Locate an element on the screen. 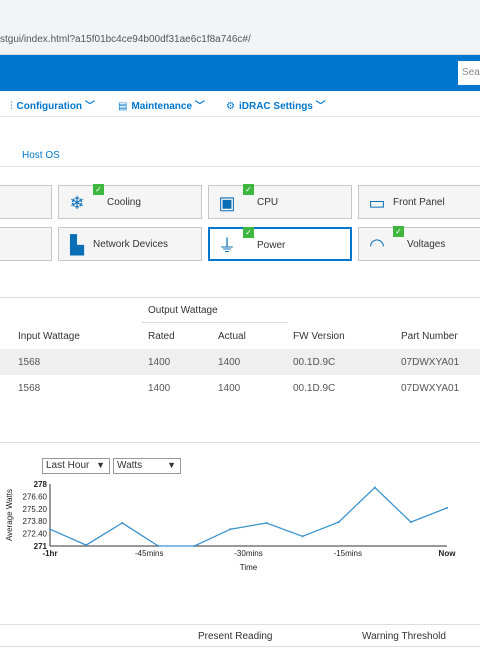 The width and height of the screenshot is (480, 650). y-tick-label: 278 is located at coordinates (41, 484).